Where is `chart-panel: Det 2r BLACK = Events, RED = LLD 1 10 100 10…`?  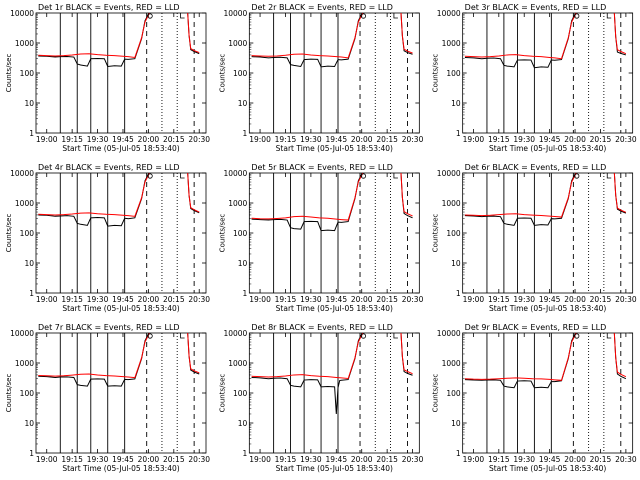 chart-panel: Det 2r BLACK = Events, RED = LLD 1 10 100 10… is located at coordinates (320, 78).